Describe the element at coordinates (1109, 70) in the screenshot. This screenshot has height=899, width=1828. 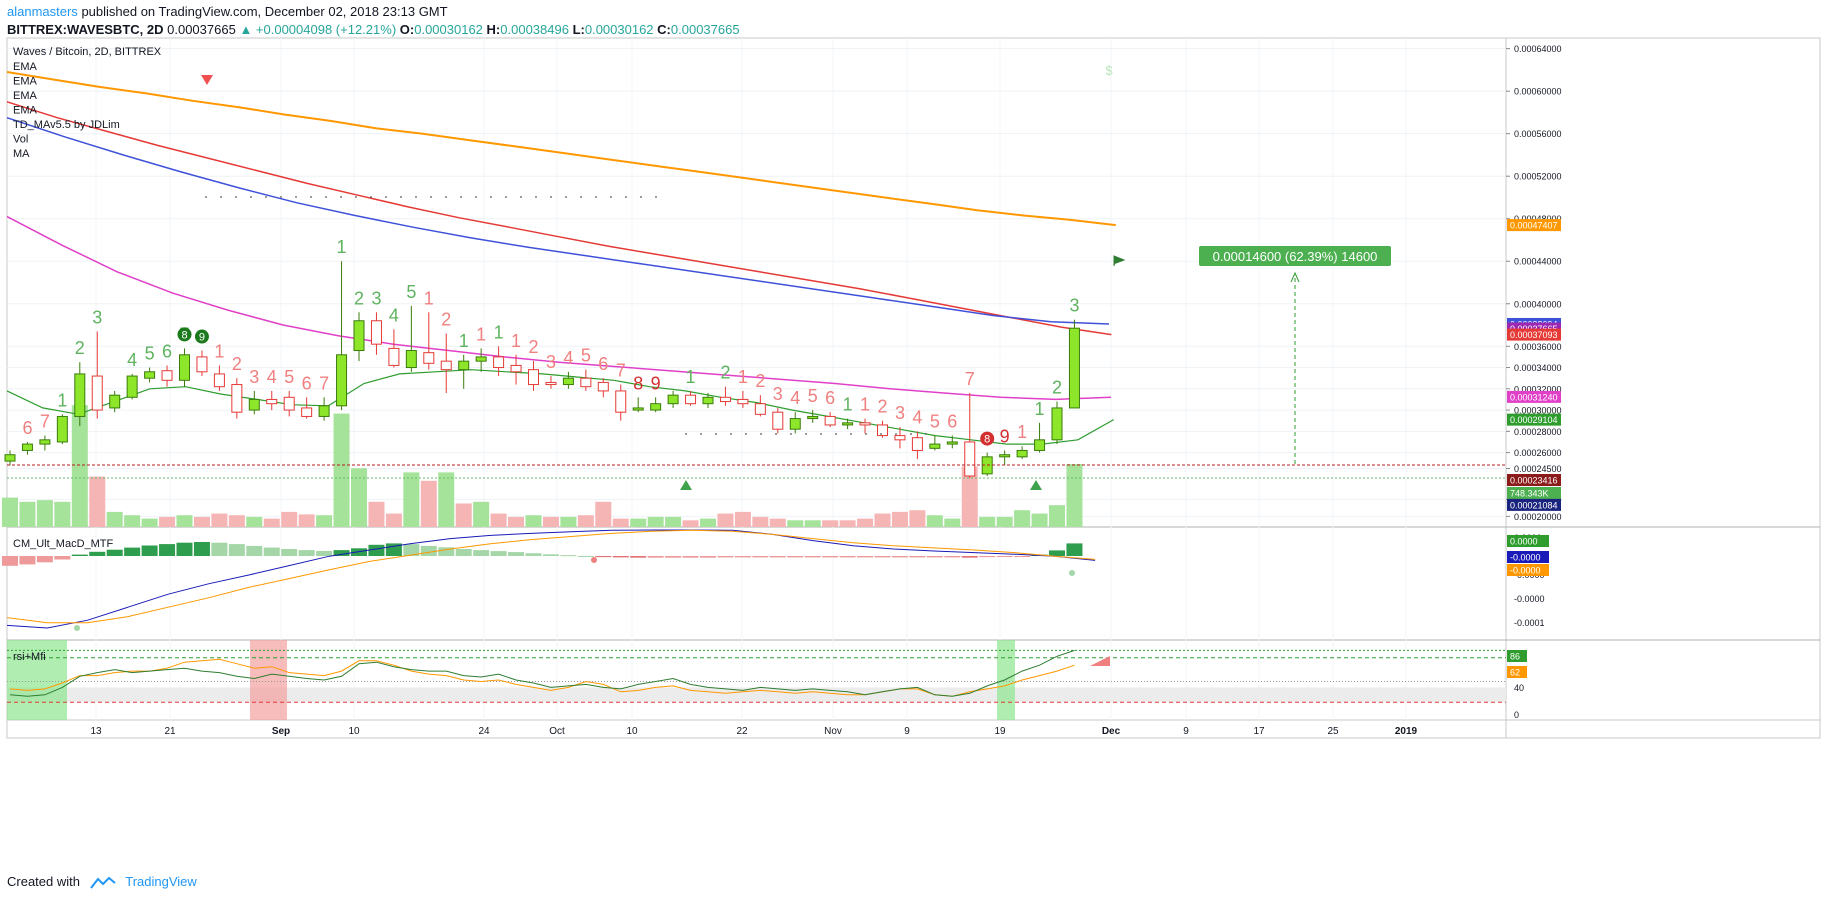
I see `dollar-marker: $` at that location.